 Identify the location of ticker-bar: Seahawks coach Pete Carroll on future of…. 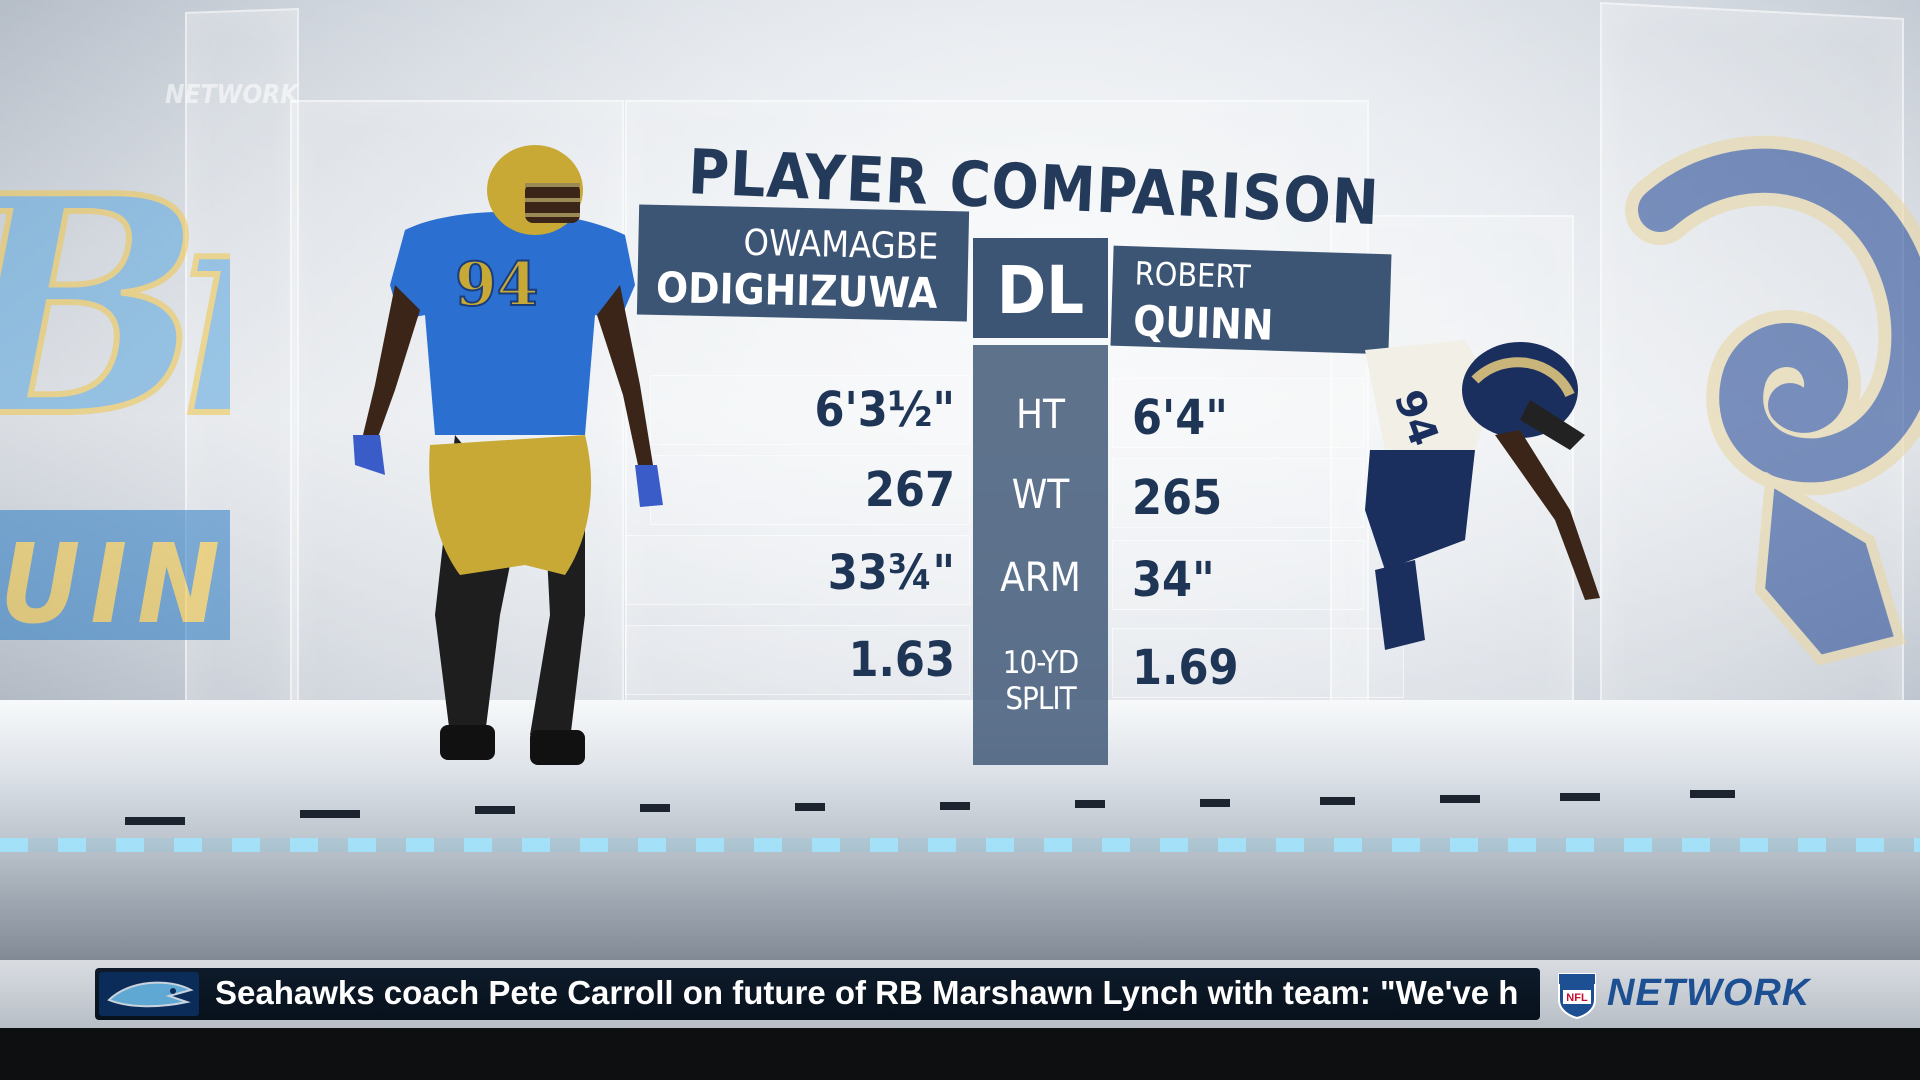
(817, 994).